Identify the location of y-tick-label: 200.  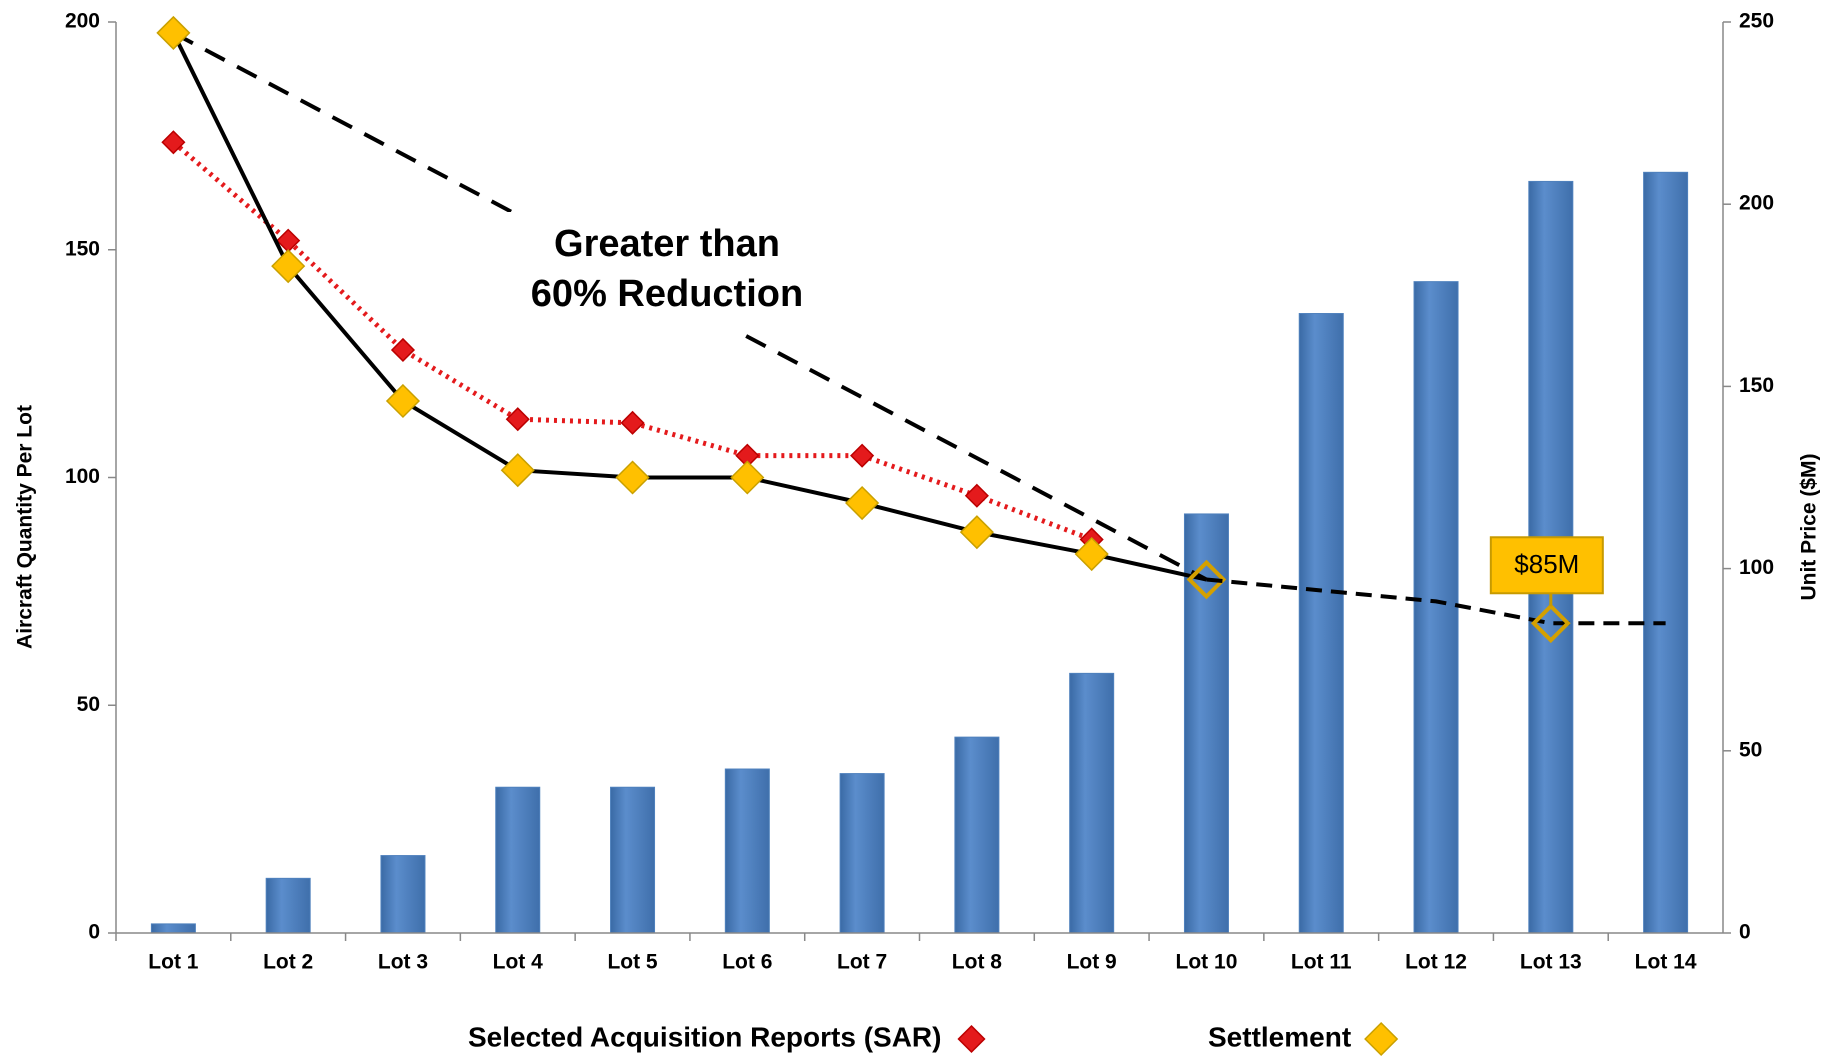
(82, 21).